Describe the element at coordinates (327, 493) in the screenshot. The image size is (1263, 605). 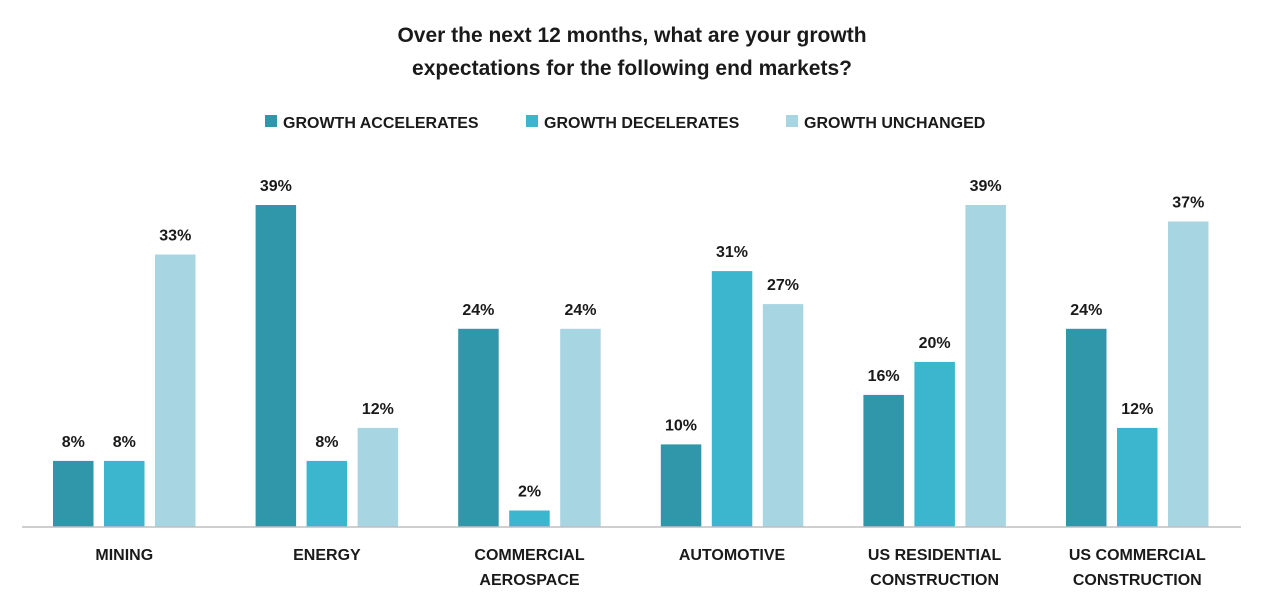
I see `bar-energy-decelerates` at that location.